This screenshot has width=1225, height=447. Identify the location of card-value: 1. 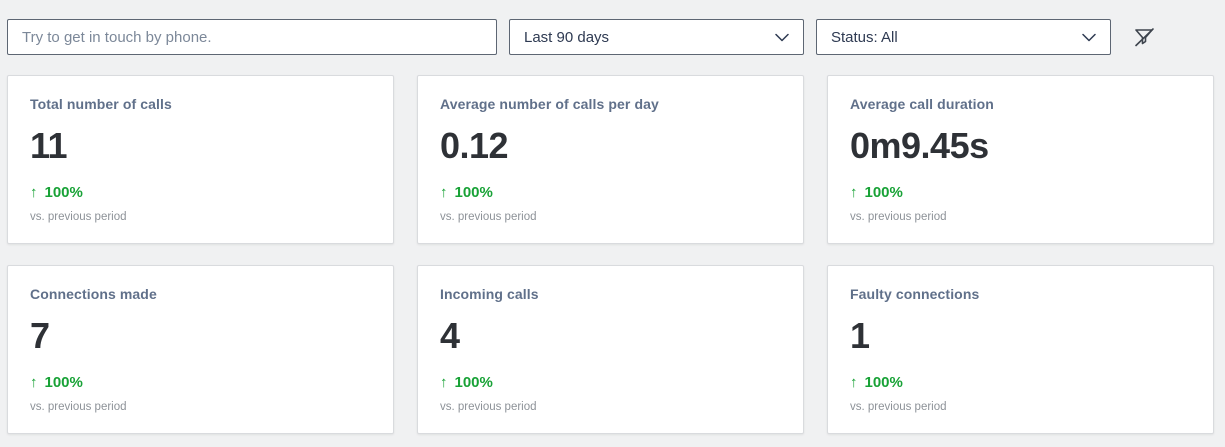
(860, 335).